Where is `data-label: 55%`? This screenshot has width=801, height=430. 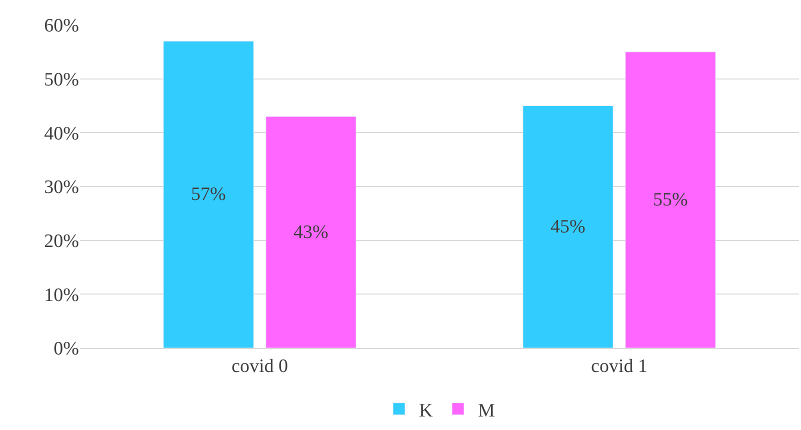 data-label: 55% is located at coordinates (670, 199).